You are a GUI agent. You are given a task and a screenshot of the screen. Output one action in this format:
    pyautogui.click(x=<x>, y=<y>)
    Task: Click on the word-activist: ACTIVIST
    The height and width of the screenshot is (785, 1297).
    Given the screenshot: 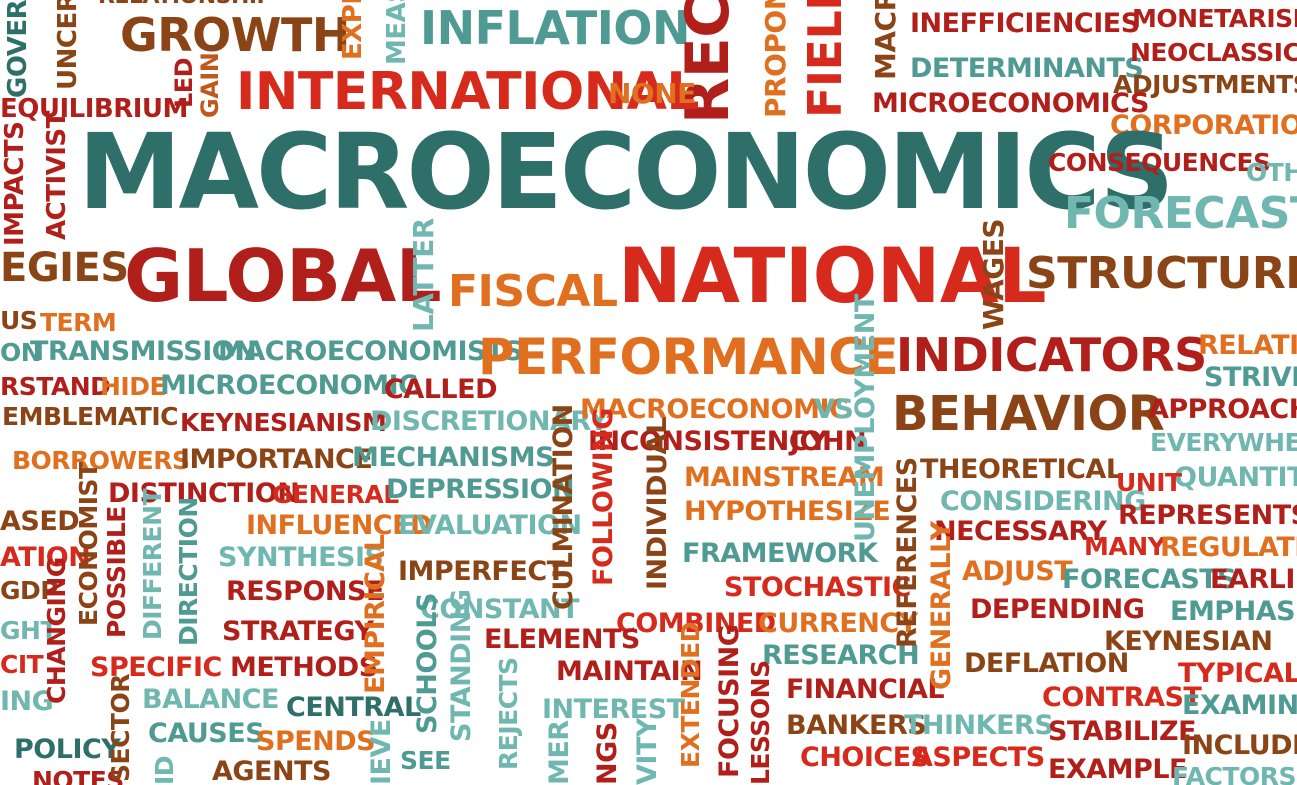 What is the action you would take?
    pyautogui.click(x=57, y=175)
    